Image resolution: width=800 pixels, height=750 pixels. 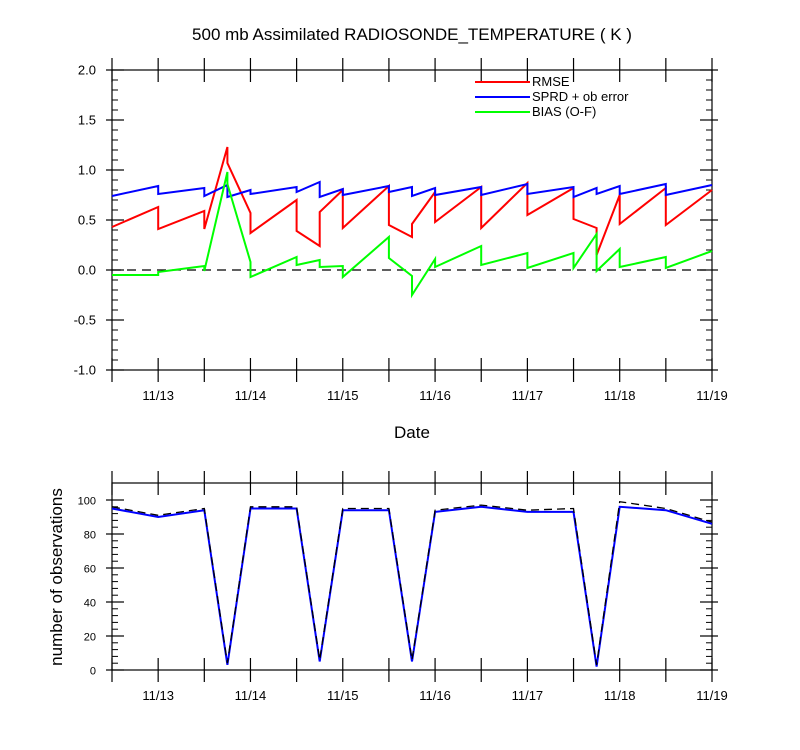 I want to click on y-tick-label: 100, so click(x=87, y=502).